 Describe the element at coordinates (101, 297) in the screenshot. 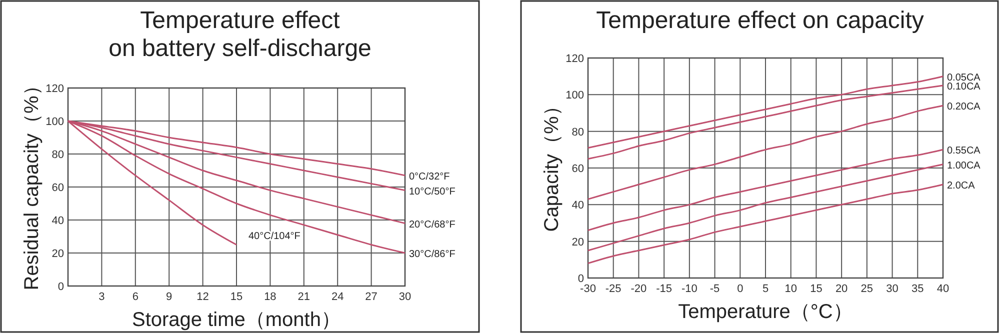

I see `x-tick-label: 3` at that location.